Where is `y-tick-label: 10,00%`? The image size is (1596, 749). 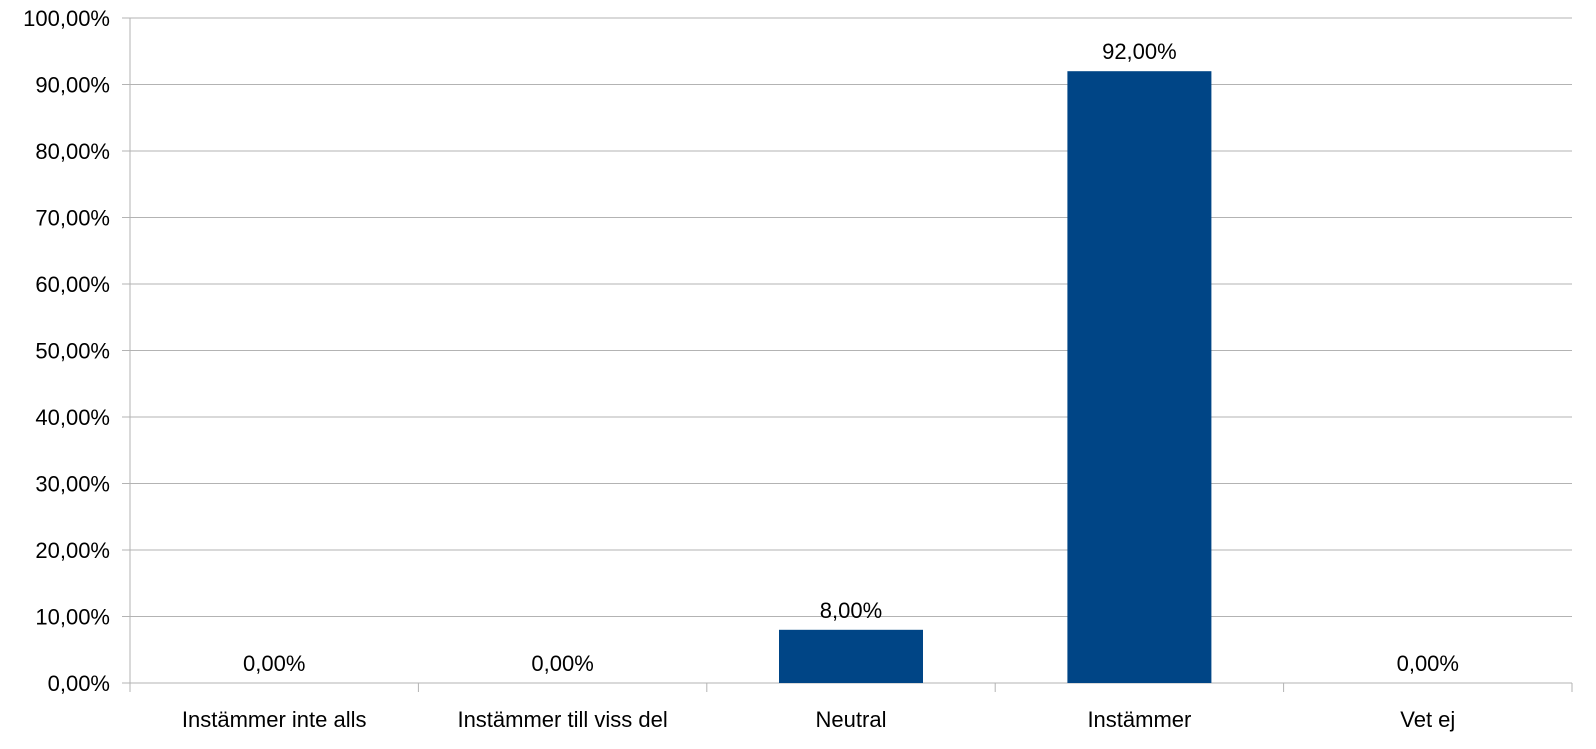 y-tick-label: 10,00% is located at coordinates (72, 617).